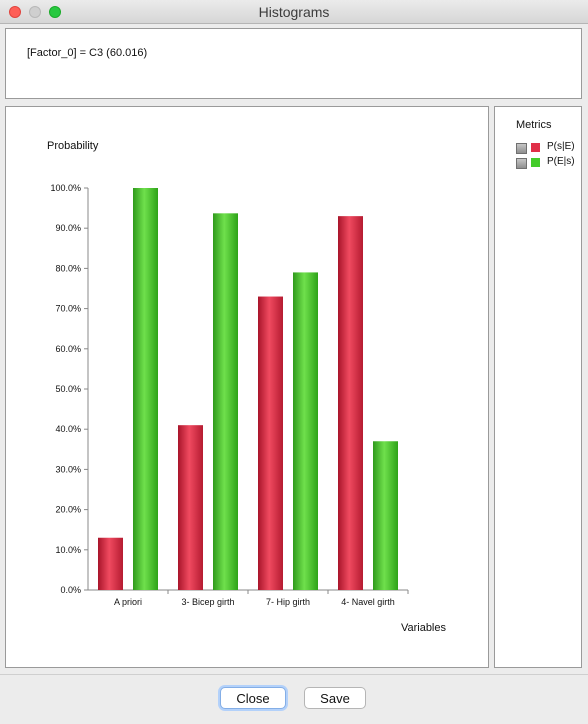 The image size is (588, 724). Describe the element at coordinates (68, 389) in the screenshot. I see `y-tick-label: 50.0%` at that location.